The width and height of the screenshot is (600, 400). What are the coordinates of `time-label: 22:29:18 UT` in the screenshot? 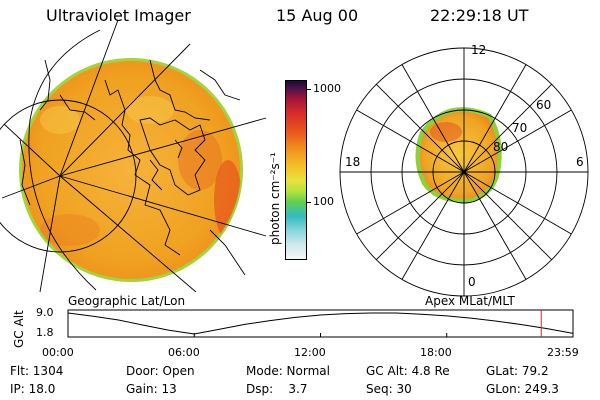 It's located at (479, 15).